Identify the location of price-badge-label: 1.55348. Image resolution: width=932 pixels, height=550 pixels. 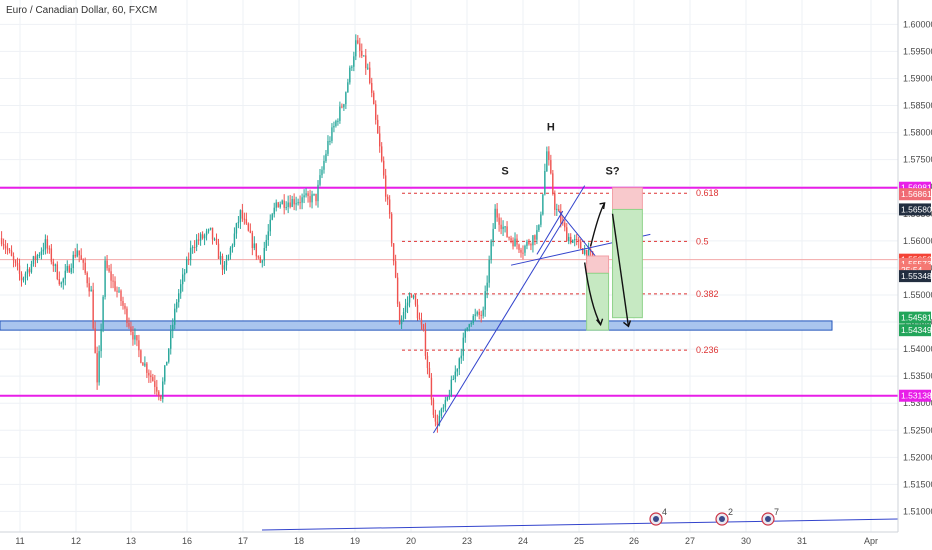
(916, 276).